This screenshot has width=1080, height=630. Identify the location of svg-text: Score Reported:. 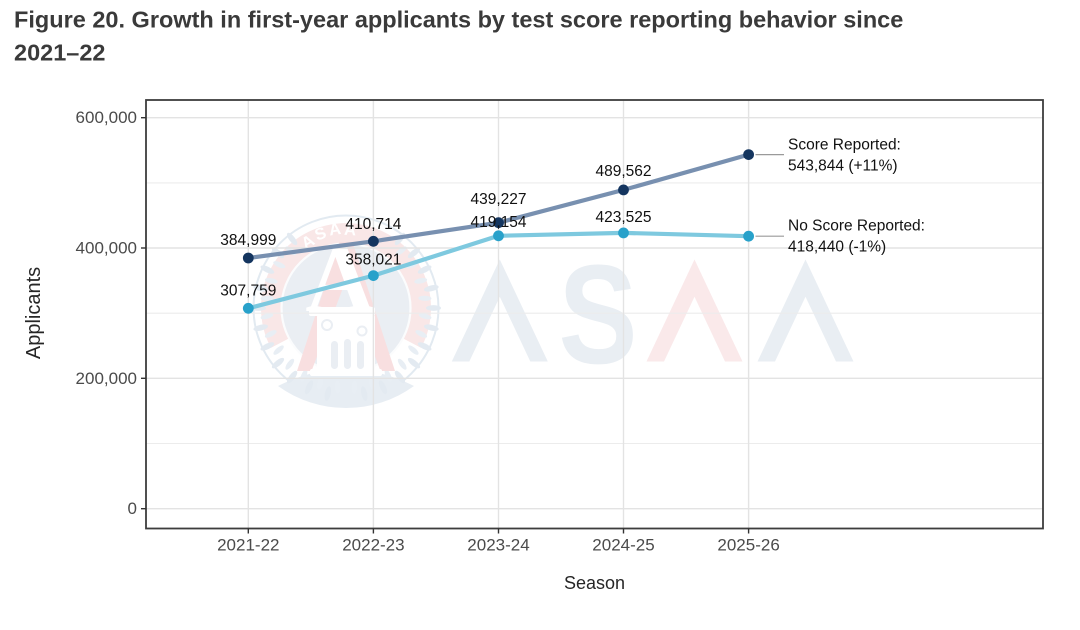
(844, 145).